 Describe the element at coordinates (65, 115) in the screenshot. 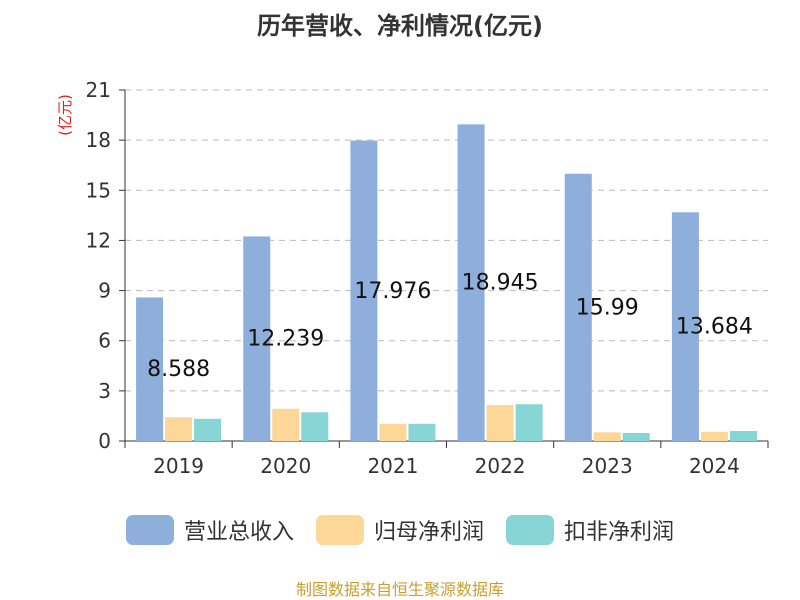

I see `y-axis-label: (亿元)` at that location.